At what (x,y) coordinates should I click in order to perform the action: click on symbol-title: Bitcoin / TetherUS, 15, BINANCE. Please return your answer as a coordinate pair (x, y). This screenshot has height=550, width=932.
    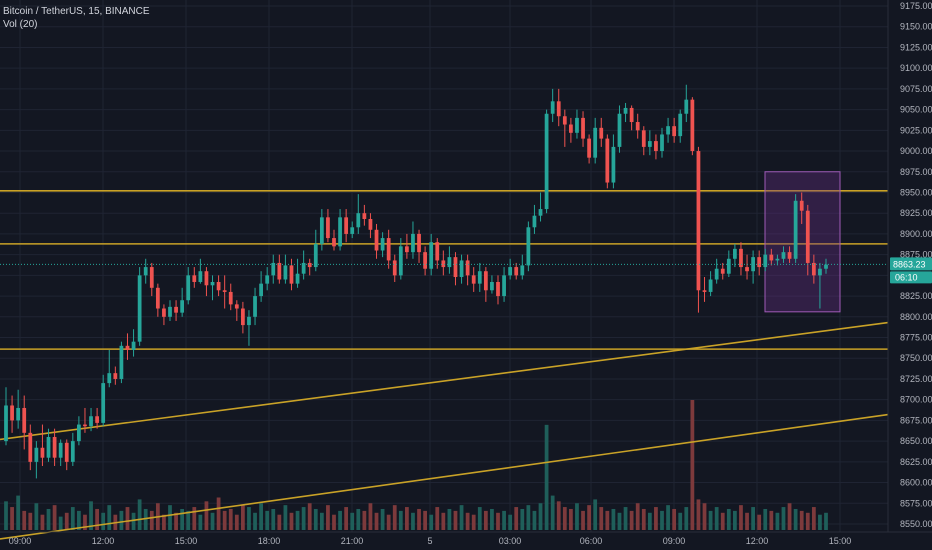
    Looking at the image, I should click on (76, 11).